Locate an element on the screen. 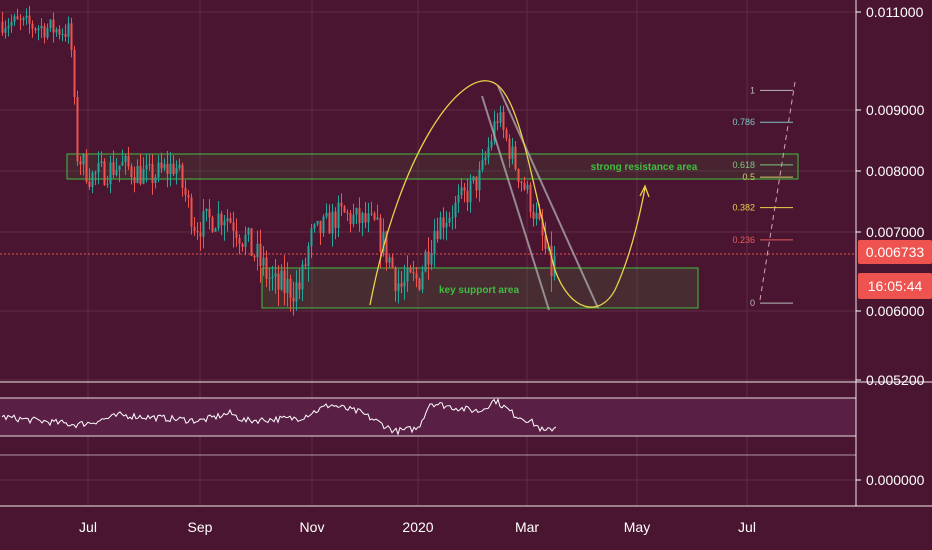 Image resolution: width=932 pixels, height=550 pixels. projection-arc is located at coordinates (507, 194).